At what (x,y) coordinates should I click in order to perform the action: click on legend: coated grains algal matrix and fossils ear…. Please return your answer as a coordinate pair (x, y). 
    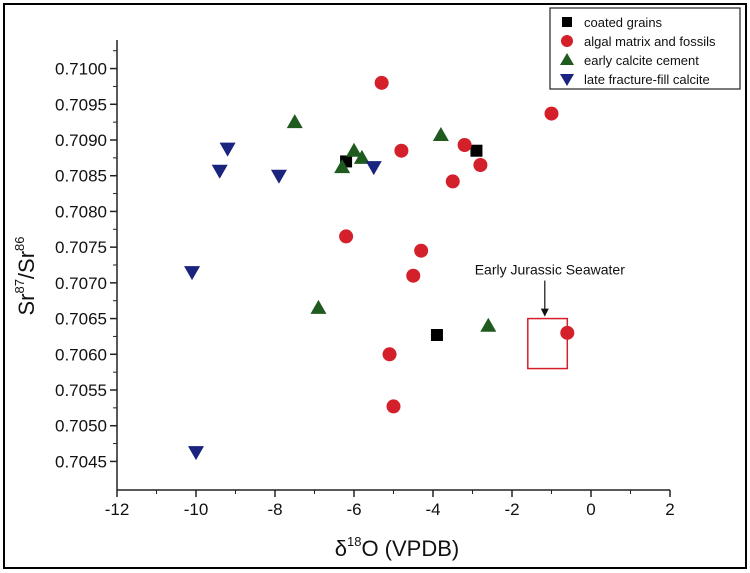
    Looking at the image, I should click on (645, 48).